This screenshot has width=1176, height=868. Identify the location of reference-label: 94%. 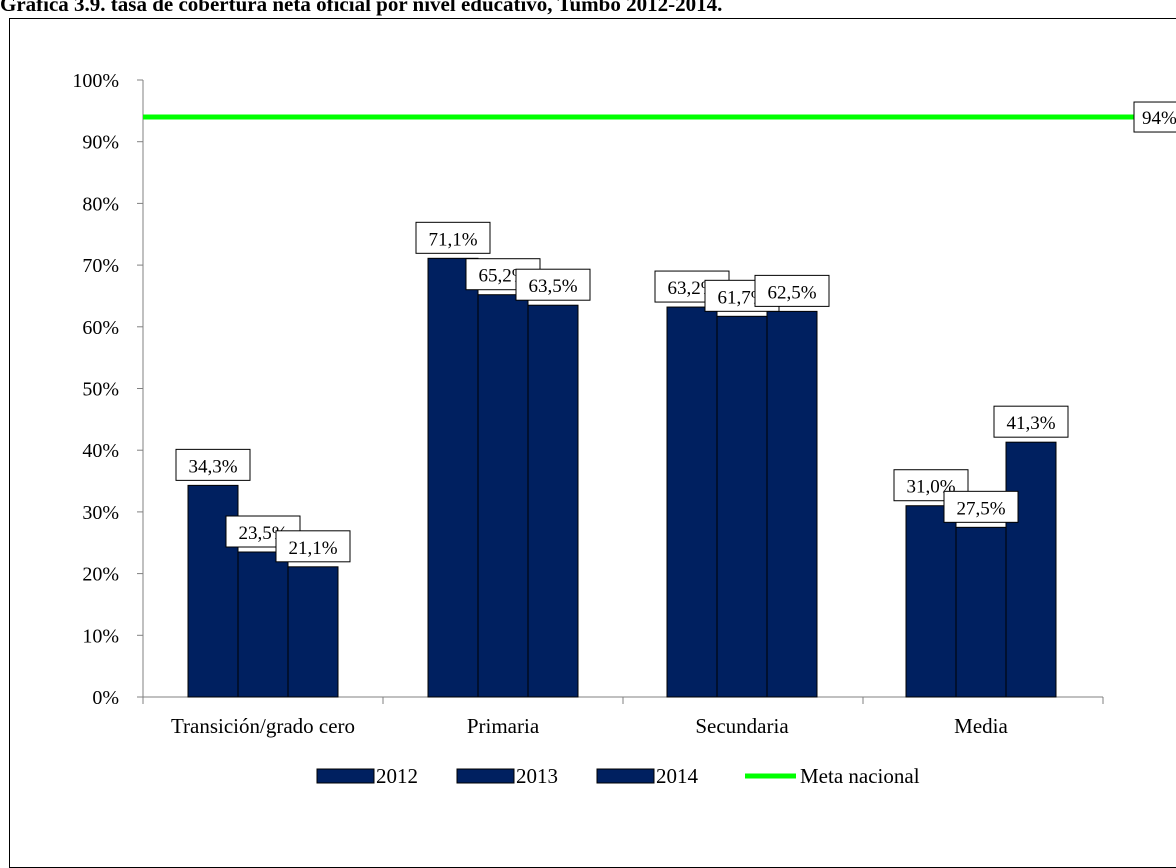
(1159, 118).